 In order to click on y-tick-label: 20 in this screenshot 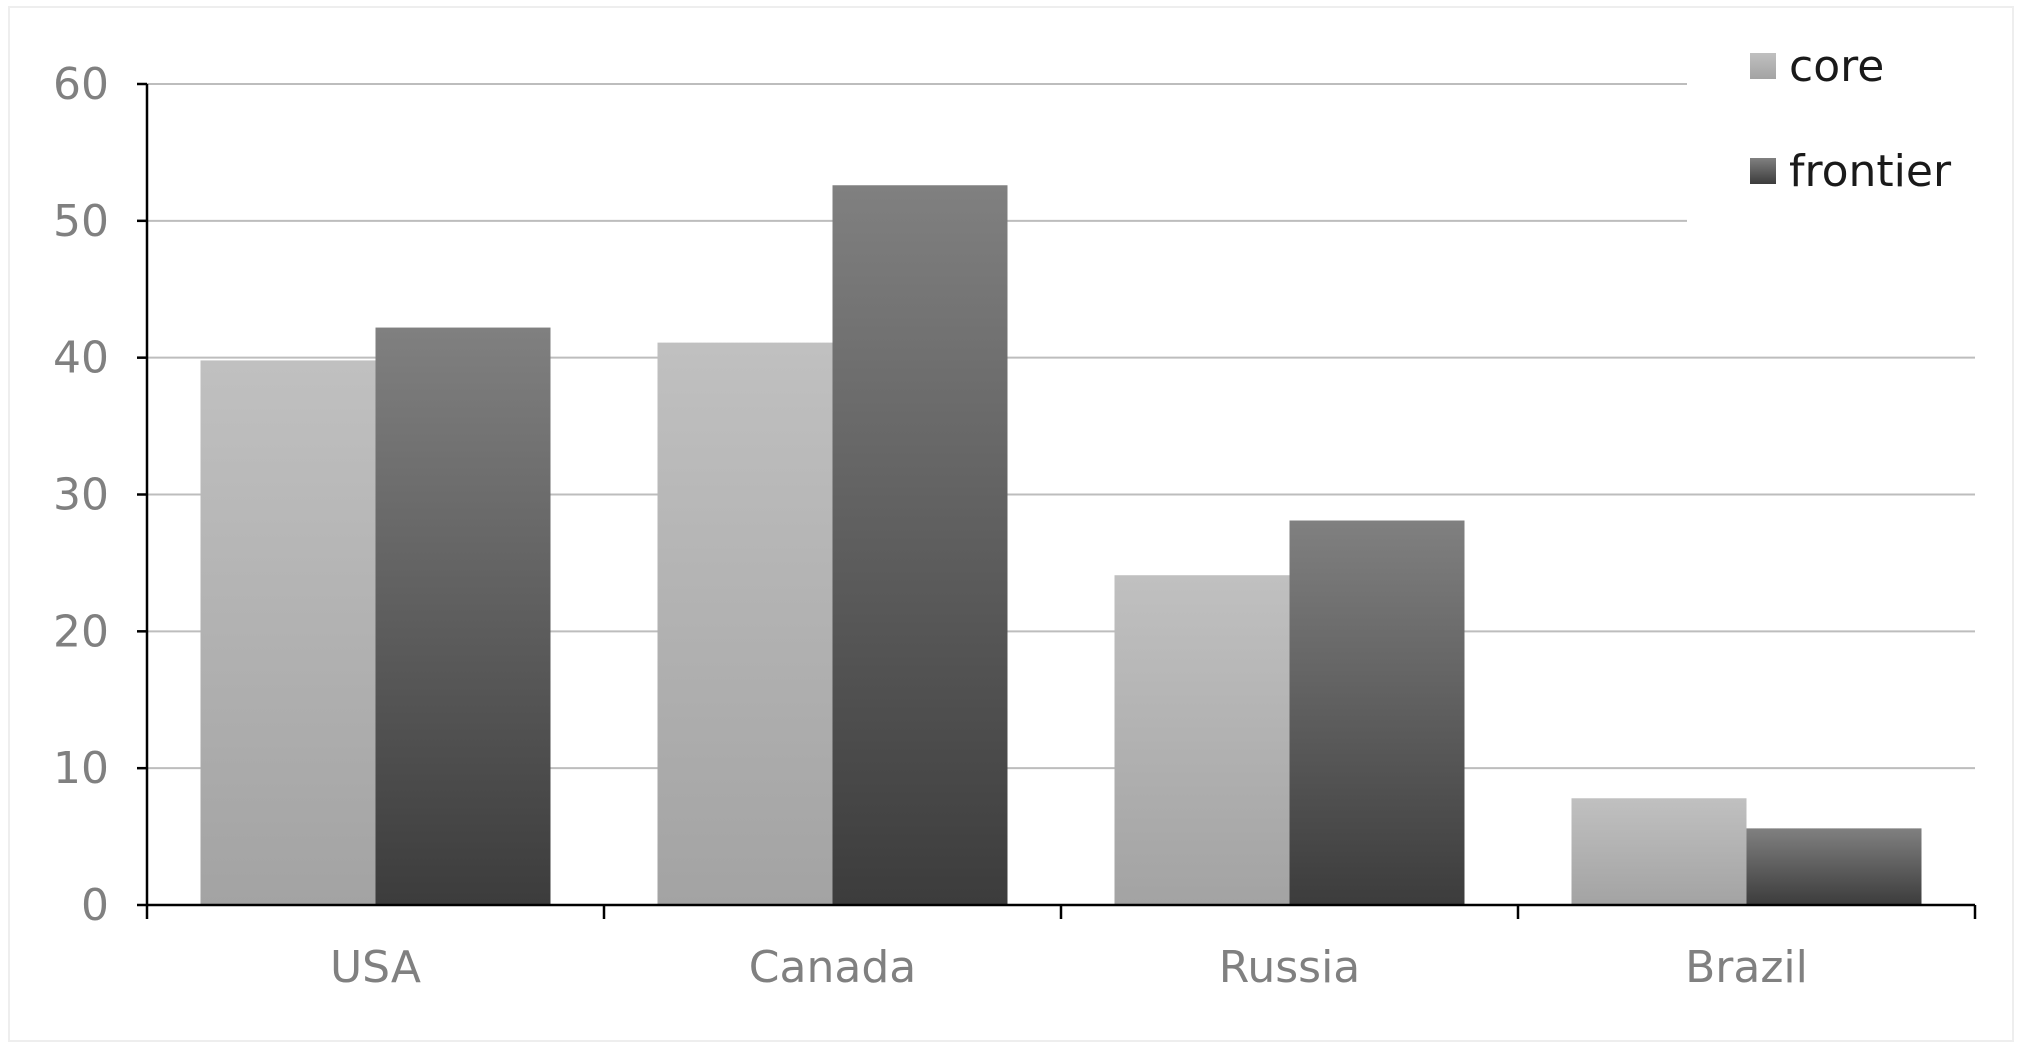, I will do `click(81, 631)`.